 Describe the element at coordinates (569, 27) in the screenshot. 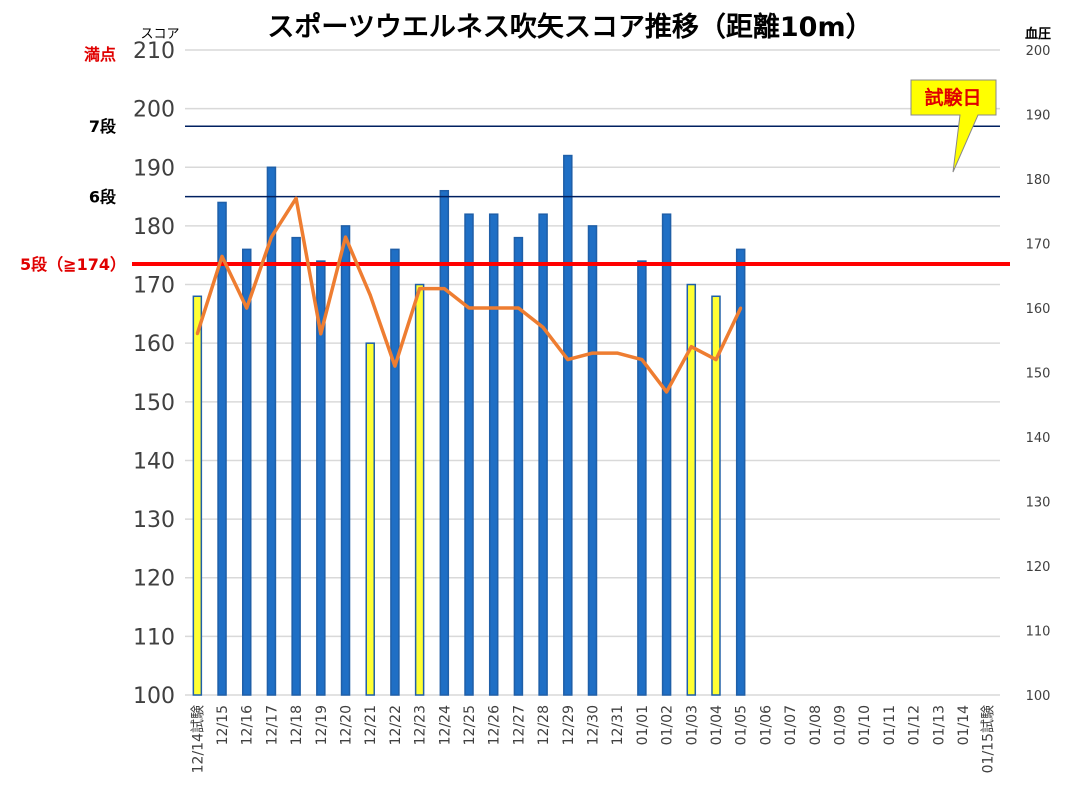

I see `chart-title: スポーツウエルネス吹矢スコア推移（距離10m）` at that location.